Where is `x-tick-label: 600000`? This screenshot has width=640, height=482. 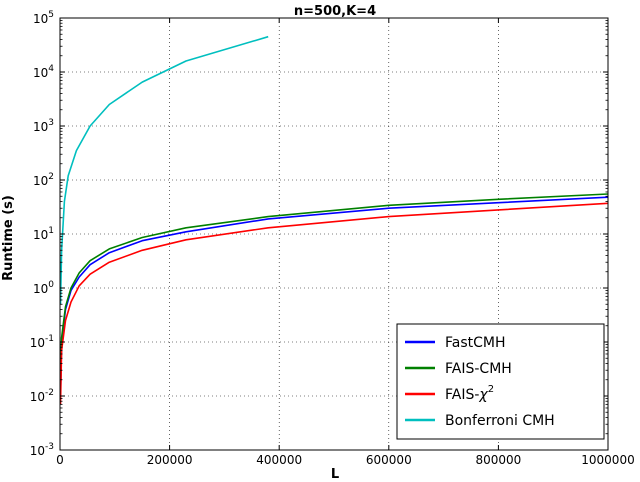
x-tick-label: 600000 is located at coordinates (389, 460).